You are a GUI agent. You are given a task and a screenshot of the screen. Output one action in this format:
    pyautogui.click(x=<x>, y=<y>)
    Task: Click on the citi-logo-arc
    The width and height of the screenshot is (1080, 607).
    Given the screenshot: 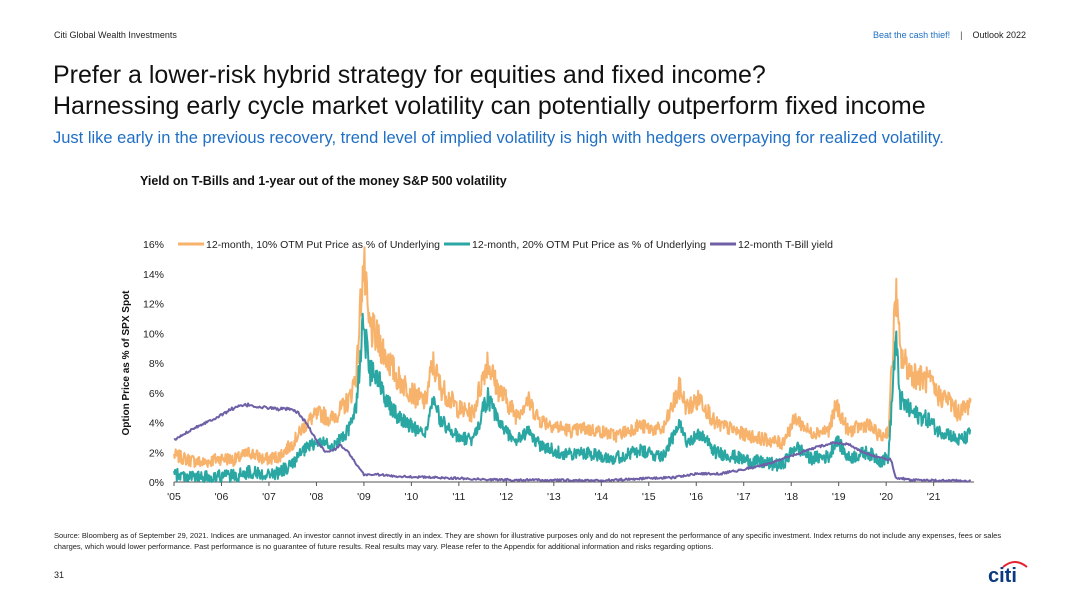 What is the action you would take?
    pyautogui.click(x=1015, y=564)
    